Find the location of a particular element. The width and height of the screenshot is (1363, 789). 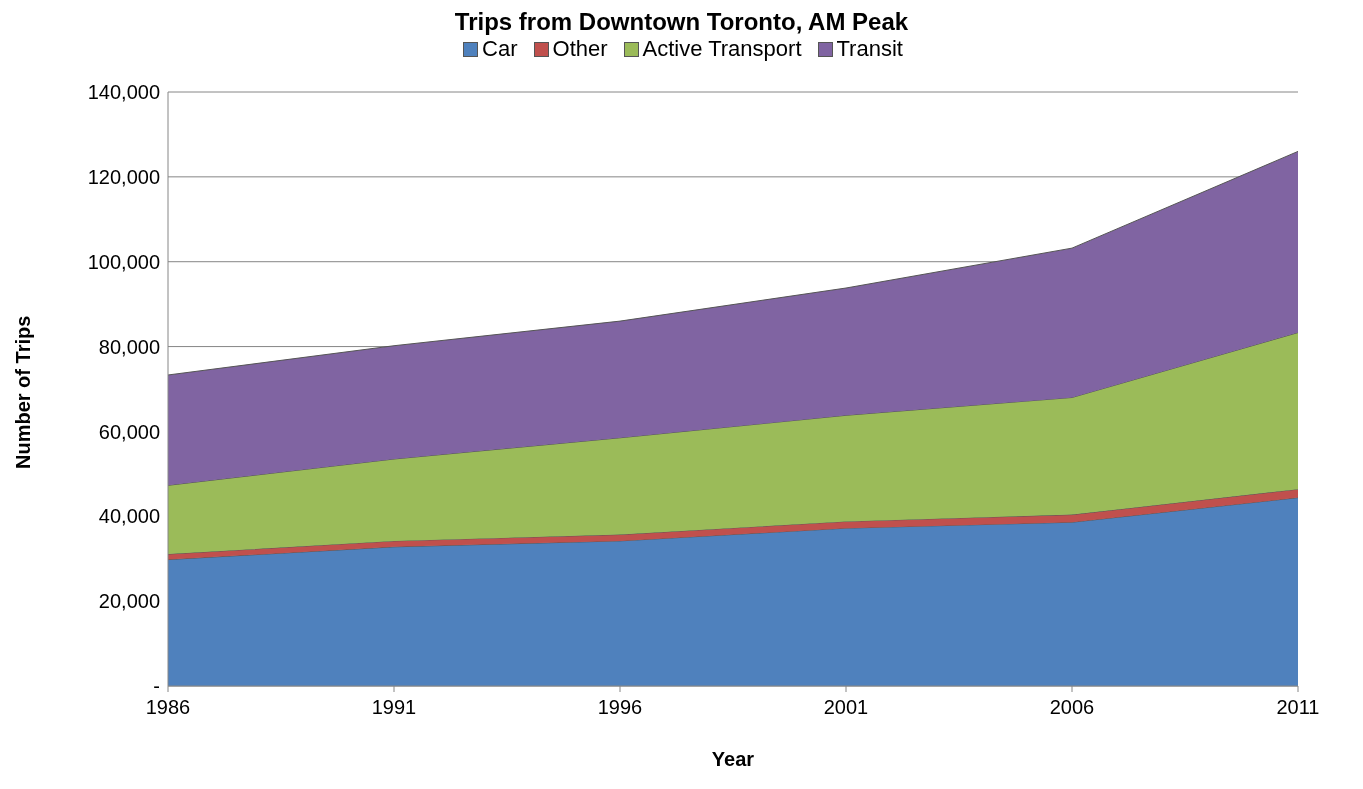

legend-label: Active Transport is located at coordinates (722, 49).